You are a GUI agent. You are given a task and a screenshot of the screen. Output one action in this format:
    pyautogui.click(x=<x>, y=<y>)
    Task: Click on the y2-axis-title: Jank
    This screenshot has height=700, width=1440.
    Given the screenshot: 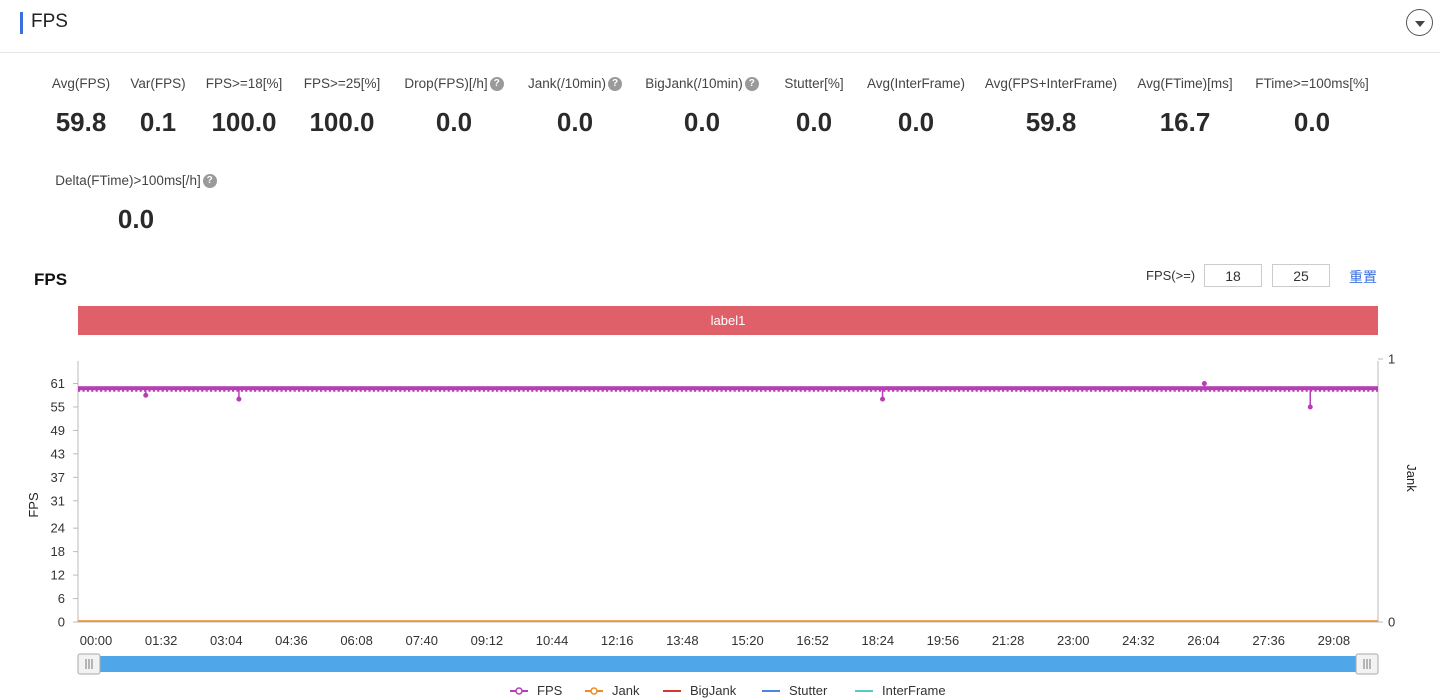 What is the action you would take?
    pyautogui.click(x=1411, y=478)
    